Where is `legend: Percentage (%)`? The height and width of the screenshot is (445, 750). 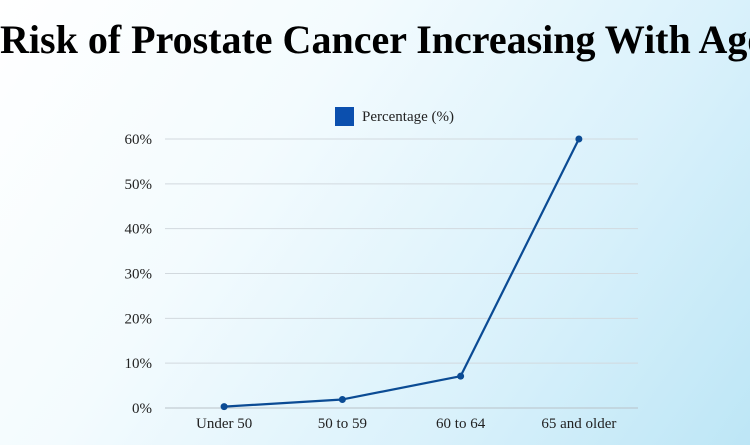
legend: Percentage (%) is located at coordinates (394, 116).